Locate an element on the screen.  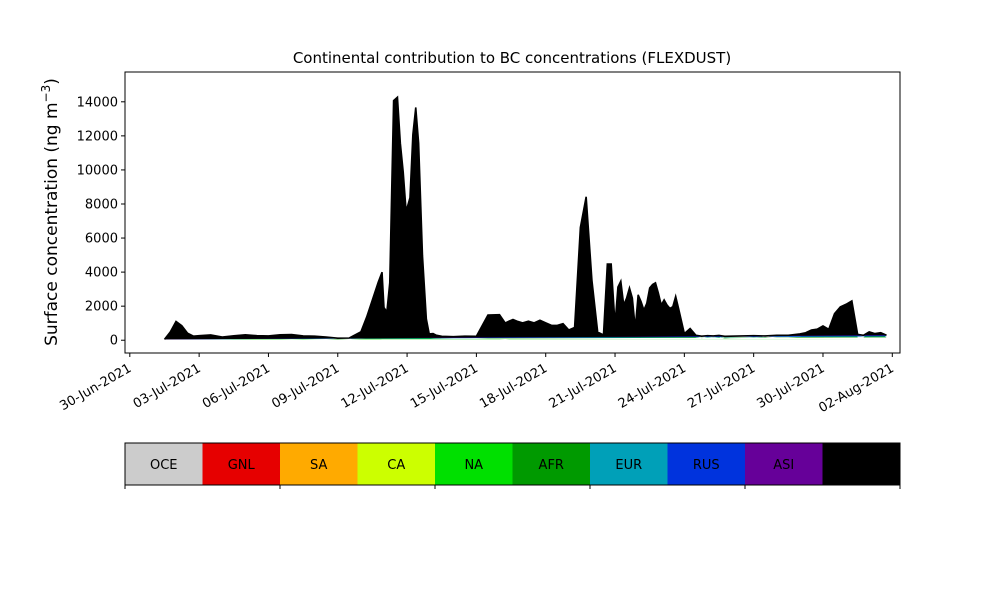
y-tick-label: 12000 is located at coordinates (97, 136).